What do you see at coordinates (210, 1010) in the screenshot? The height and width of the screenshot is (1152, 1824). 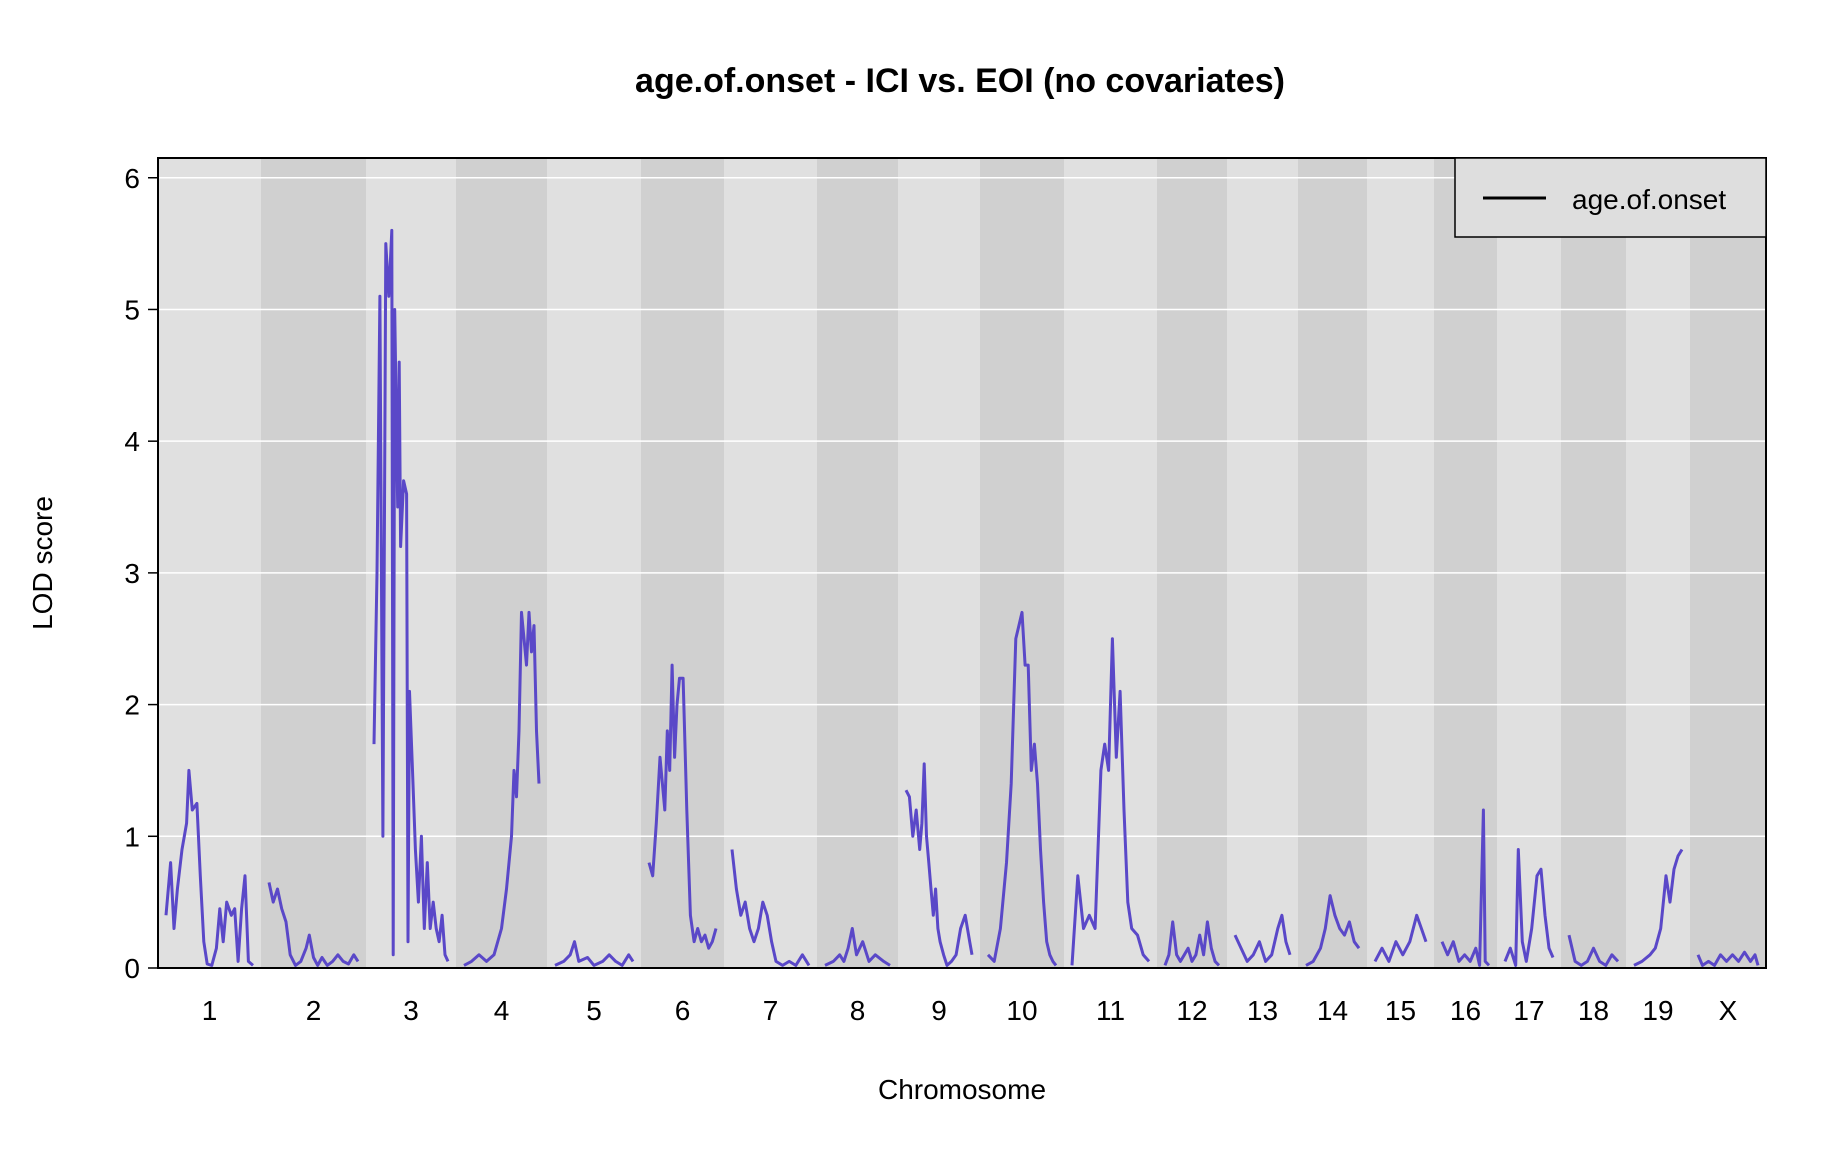 I see `x-tick-label: 1` at bounding box center [210, 1010].